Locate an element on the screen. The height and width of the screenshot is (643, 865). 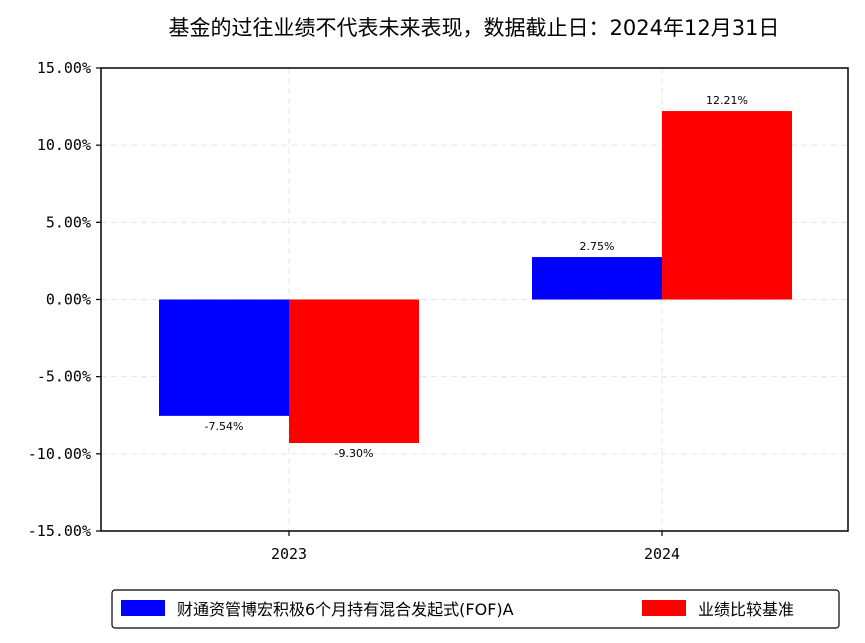
y-tick-label: 0.00% is located at coordinates (68, 300).